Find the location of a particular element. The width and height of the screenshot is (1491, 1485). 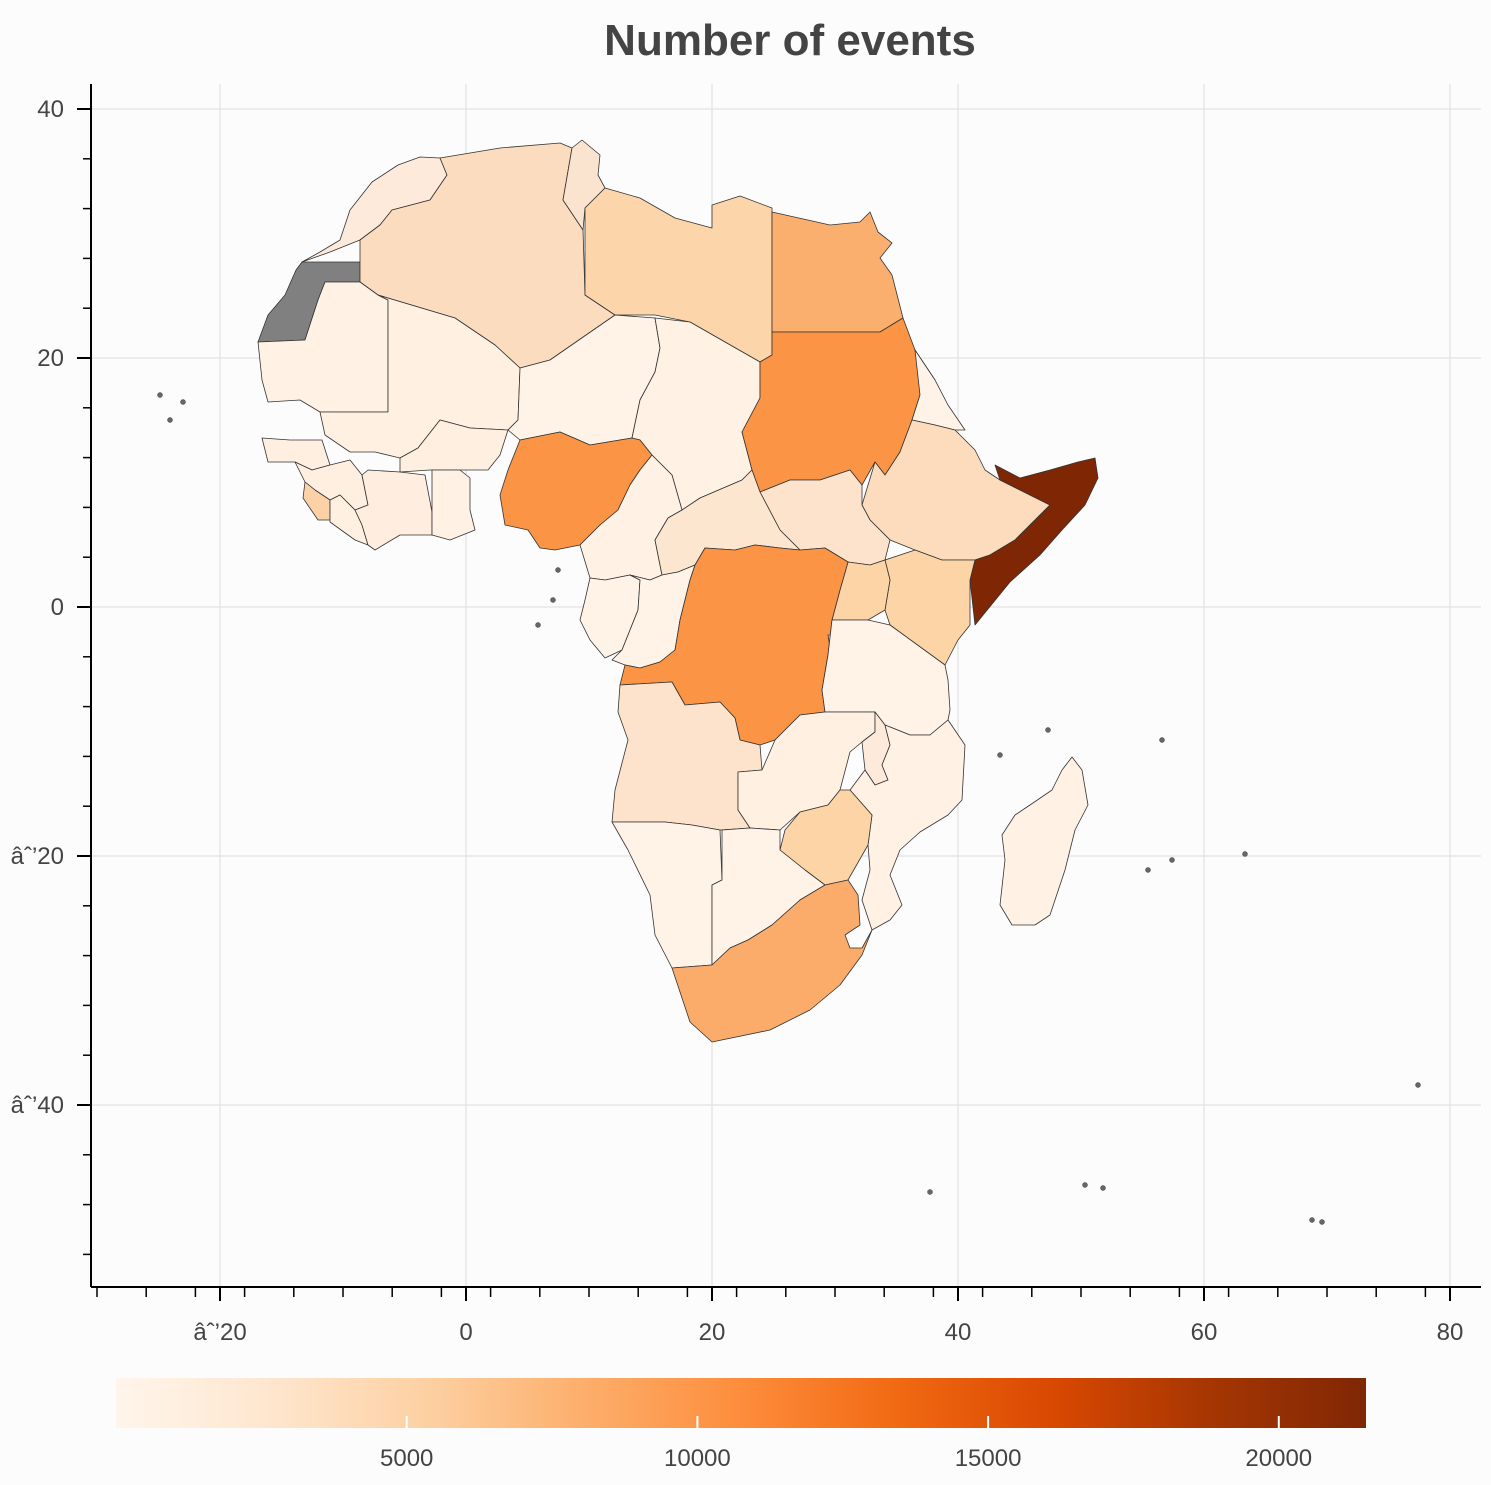

x-tick-label: 60 is located at coordinates (1204, 1332).